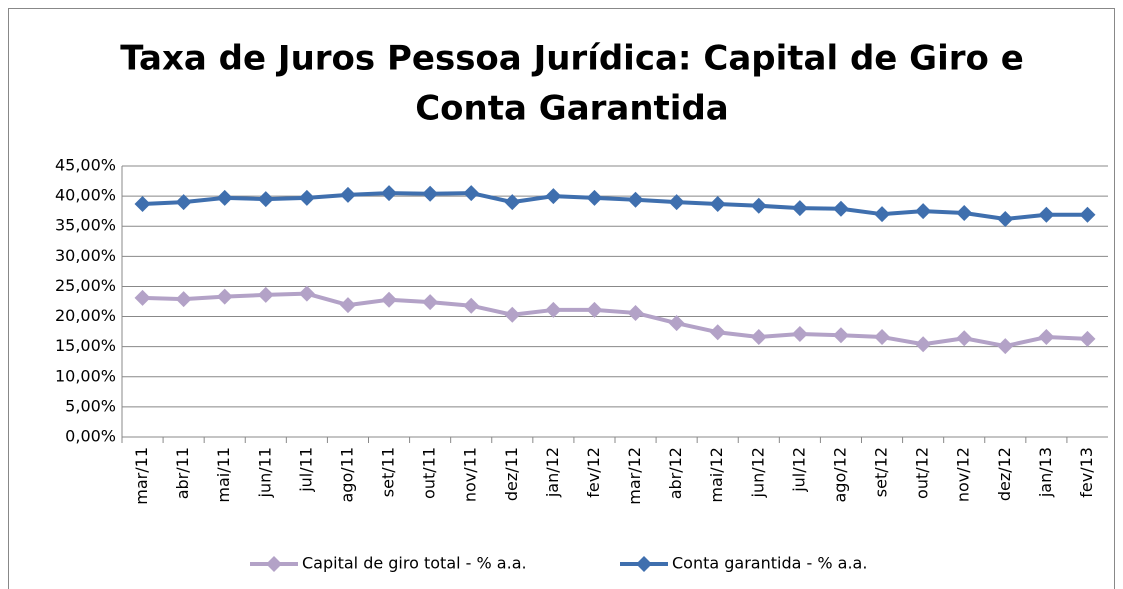  What do you see at coordinates (85, 345) in the screenshot?
I see `y-tick-label: 15,00%` at bounding box center [85, 345].